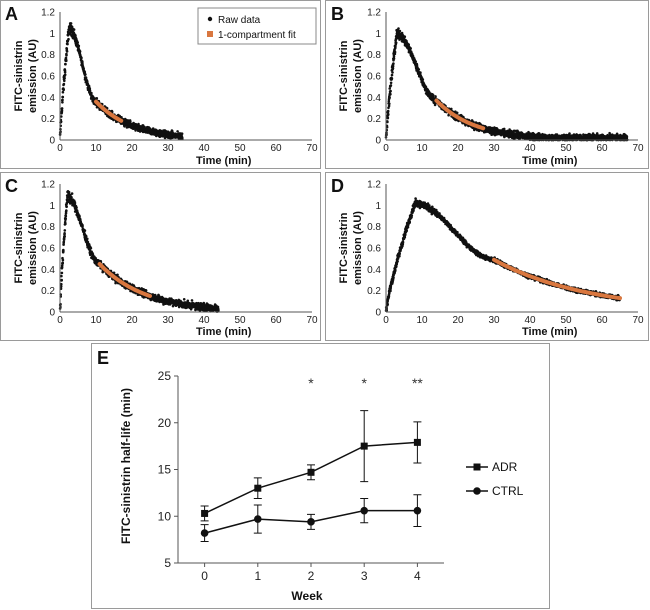 The height and width of the screenshot is (610, 650). Describe the element at coordinates (224, 161) in the screenshot. I see `panel-a-x-label: Time (min)` at that location.